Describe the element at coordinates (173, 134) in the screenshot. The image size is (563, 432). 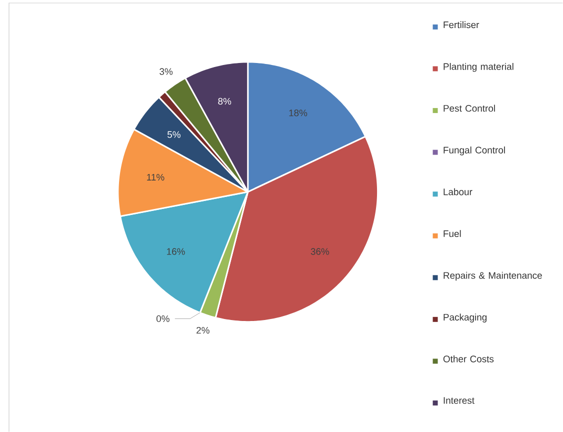
I see `data-label: 5%` at that location.